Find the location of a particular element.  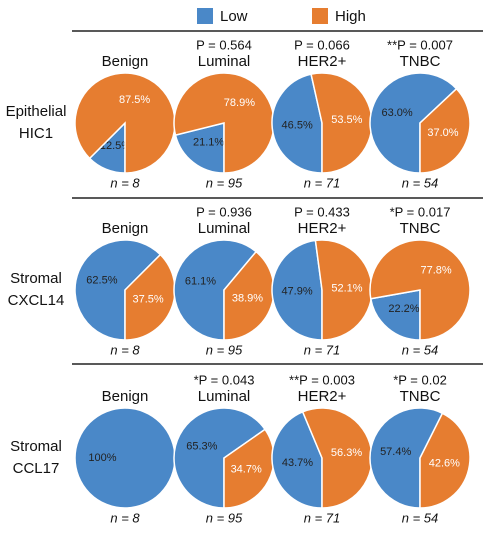

value-label: 42.6% is located at coordinates (444, 464).